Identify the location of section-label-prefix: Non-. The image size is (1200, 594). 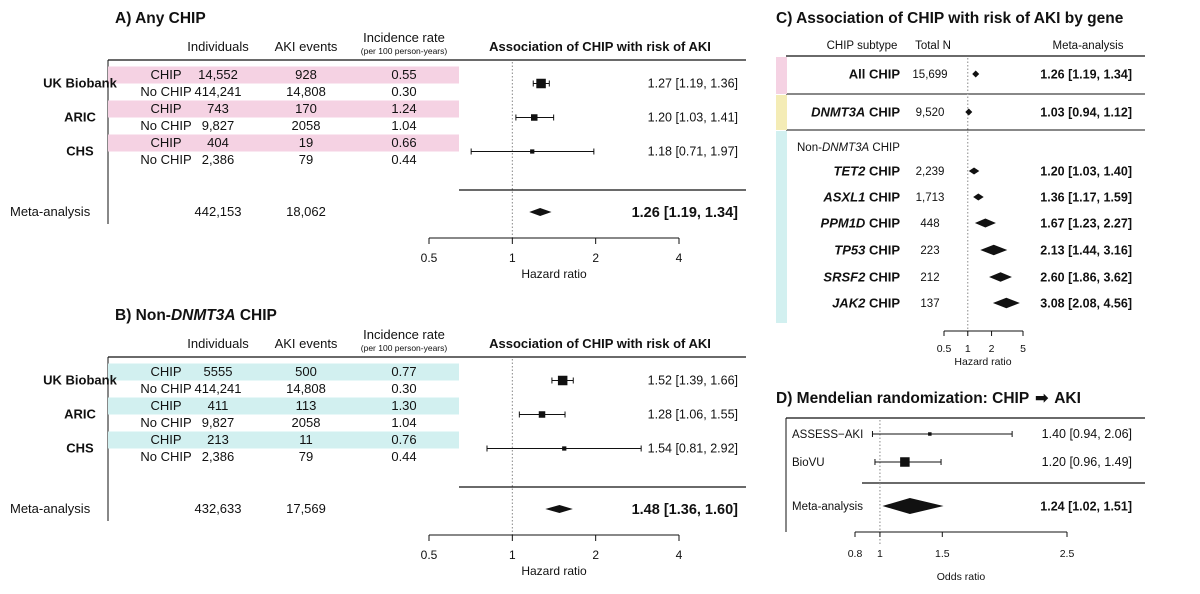
(809, 148).